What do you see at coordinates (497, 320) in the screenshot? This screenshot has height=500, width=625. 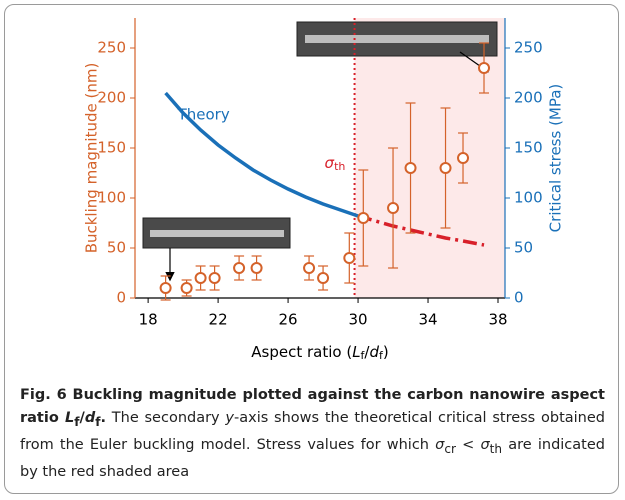 I see `x-tick-label: 38` at bounding box center [497, 320].